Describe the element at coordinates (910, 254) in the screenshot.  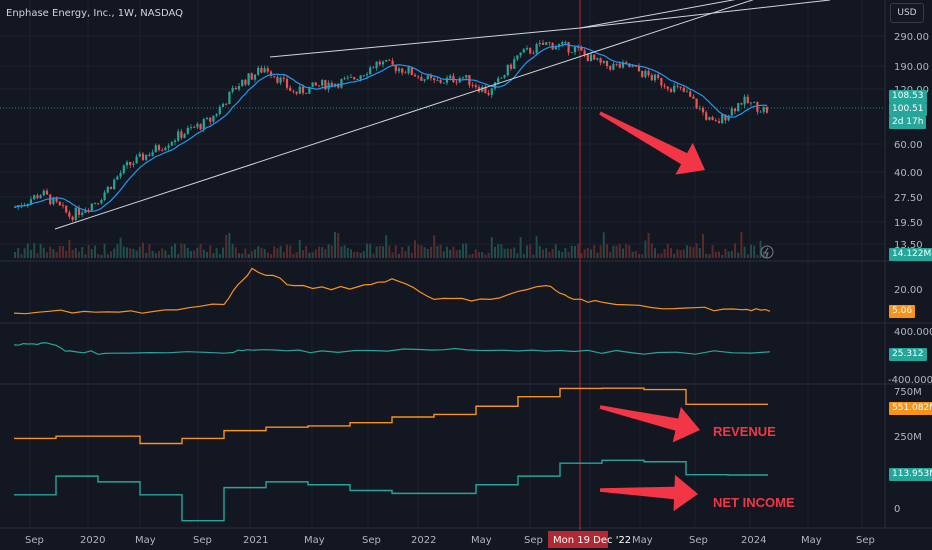
I see `volume-badge: 14.122M` at that location.